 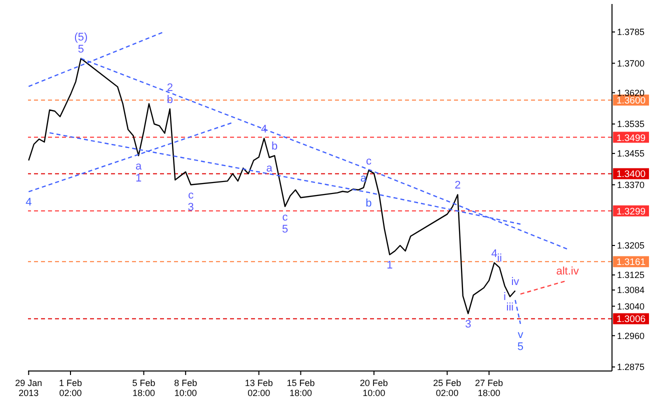 What do you see at coordinates (515, 282) in the screenshot?
I see `annotation: iv` at bounding box center [515, 282].